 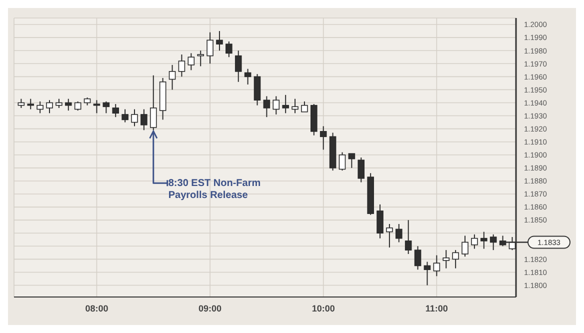 What do you see at coordinates (214, 190) in the screenshot?
I see `annotation: 8:30 EST Non-Farm Payrolls Release` at bounding box center [214, 190].